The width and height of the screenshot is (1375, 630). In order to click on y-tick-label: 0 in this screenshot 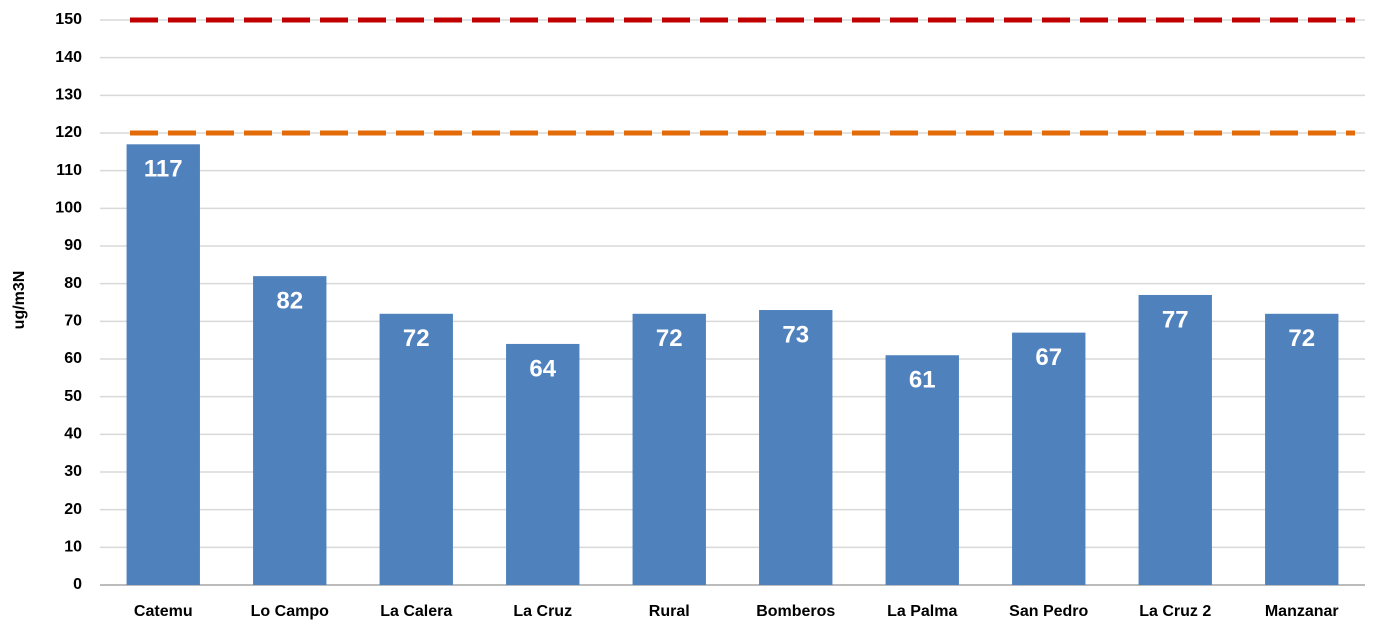, I will do `click(77, 584)`.